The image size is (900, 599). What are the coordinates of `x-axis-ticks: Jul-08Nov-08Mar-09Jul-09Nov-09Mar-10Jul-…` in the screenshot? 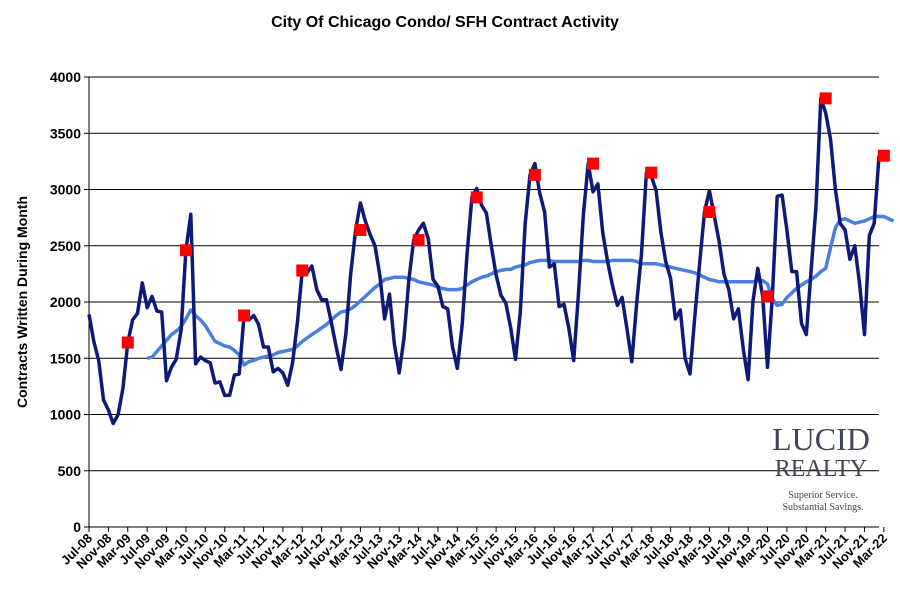 It's located at (474, 549).